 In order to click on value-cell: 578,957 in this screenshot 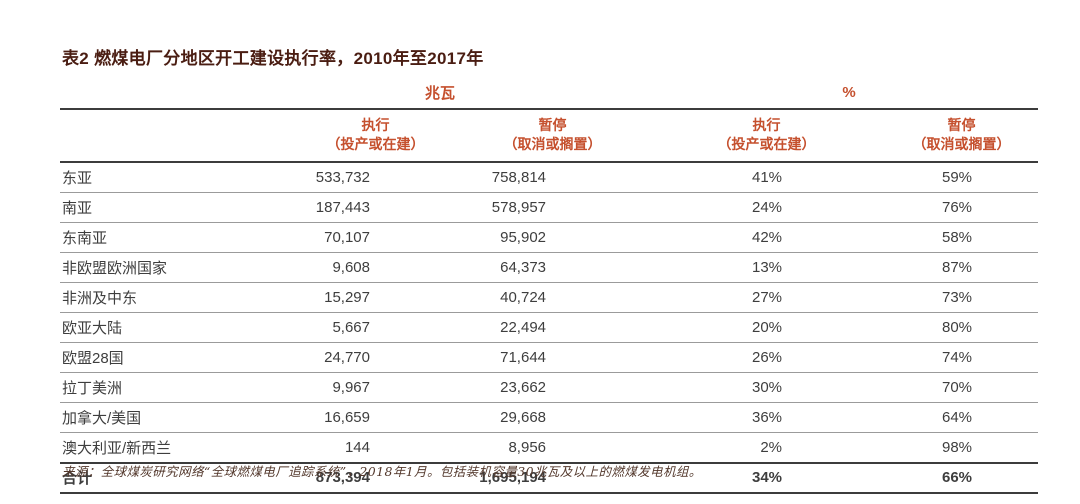, I will do `click(563, 207)`.